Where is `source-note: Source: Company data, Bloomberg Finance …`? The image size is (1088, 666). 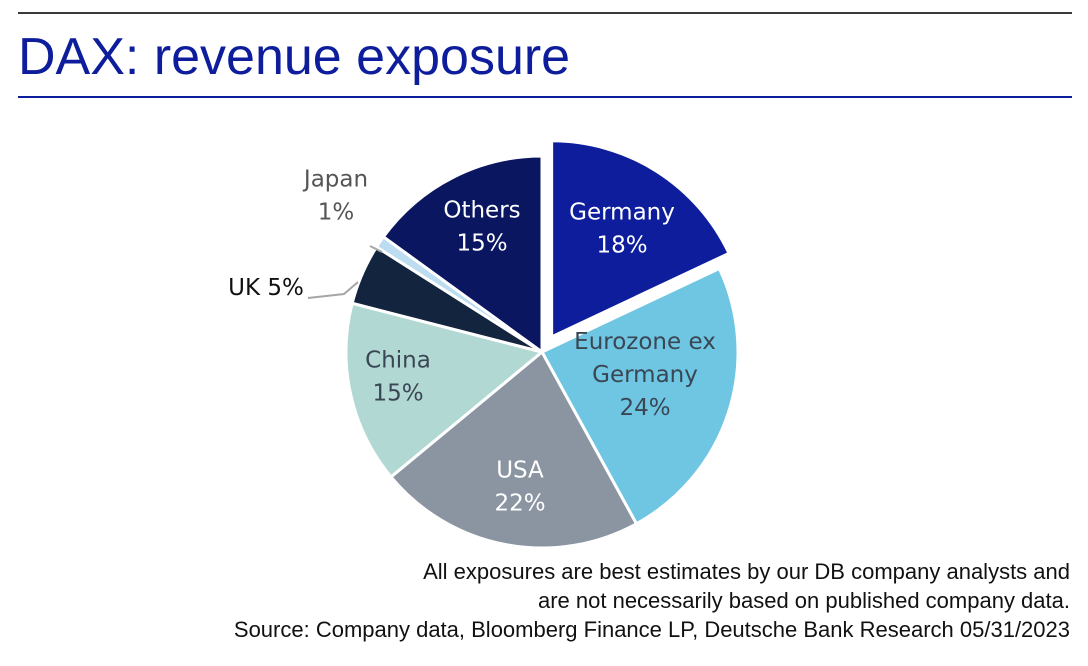 source-note: Source: Company data, Bloomberg Finance … is located at coordinates (651, 629).